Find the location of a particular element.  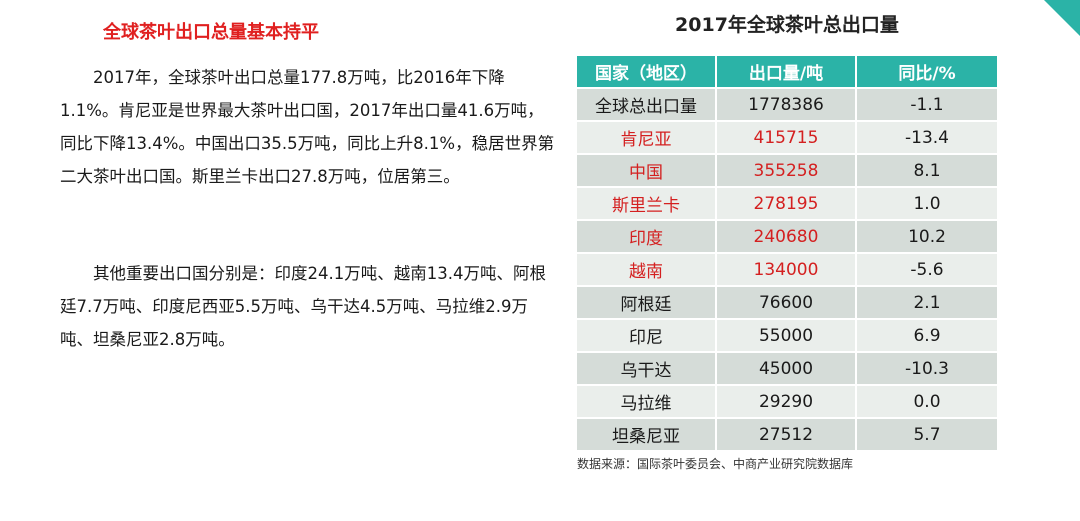

cell-yoy: 5.7 is located at coordinates (926, 435).